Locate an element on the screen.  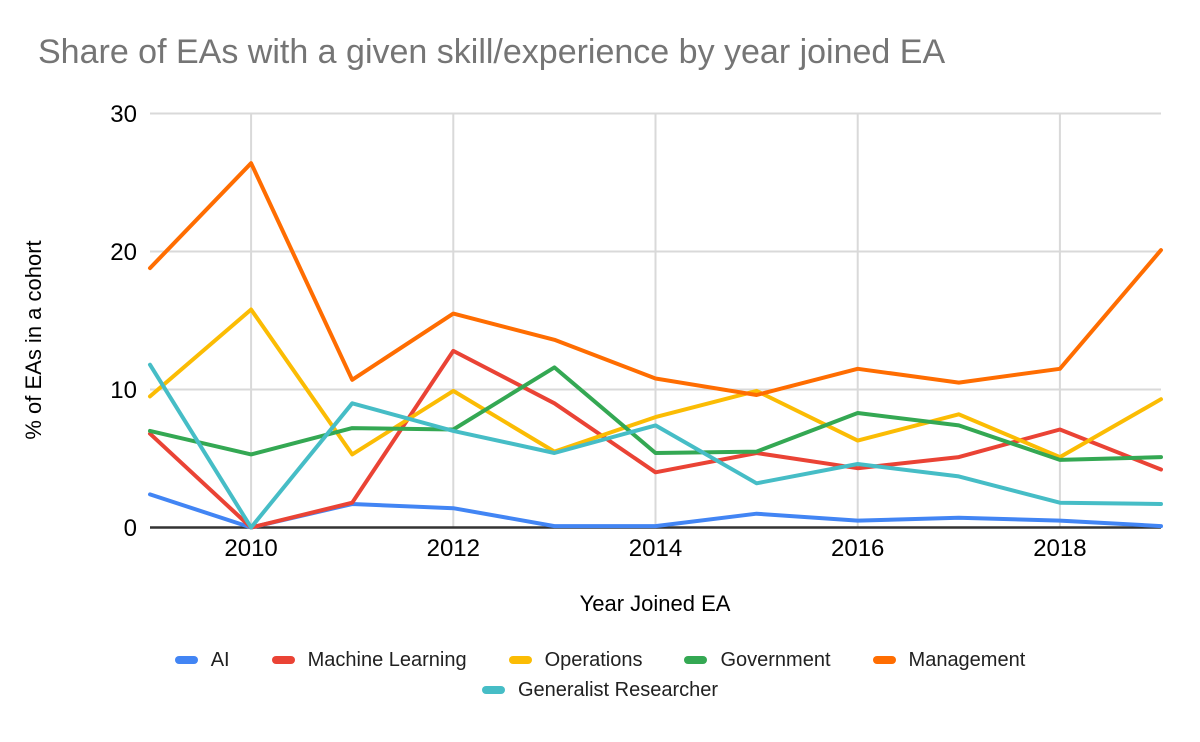
legend-item-generalist-researcher: Generalist Researcher is located at coordinates (600, 690).